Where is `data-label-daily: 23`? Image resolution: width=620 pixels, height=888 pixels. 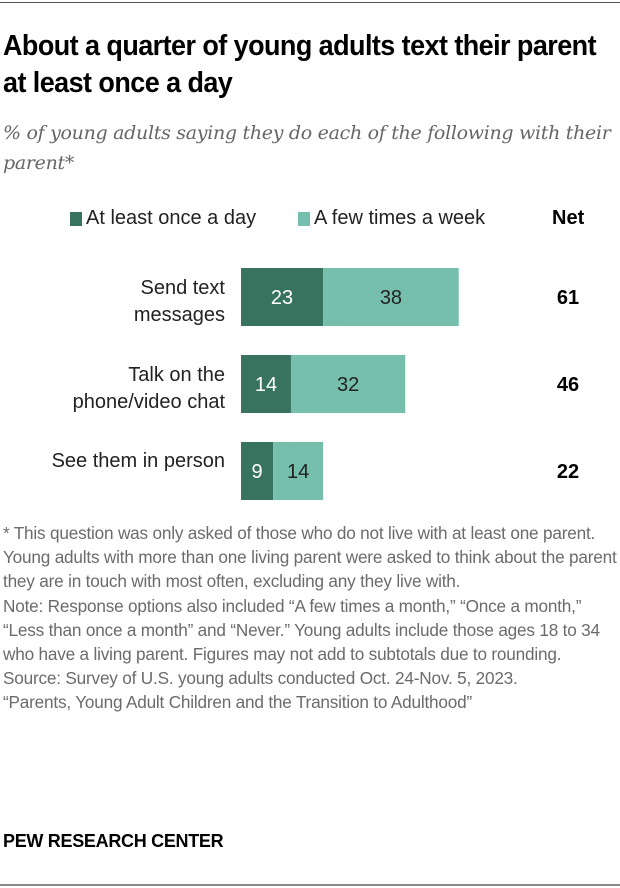
data-label-daily: 23 is located at coordinates (282, 298).